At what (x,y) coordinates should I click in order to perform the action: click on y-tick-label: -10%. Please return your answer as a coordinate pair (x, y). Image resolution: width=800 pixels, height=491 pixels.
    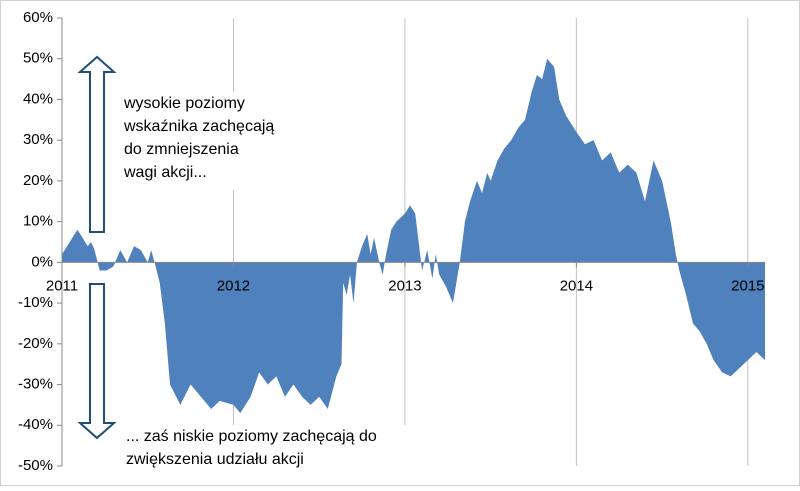
    Looking at the image, I should click on (35, 302).